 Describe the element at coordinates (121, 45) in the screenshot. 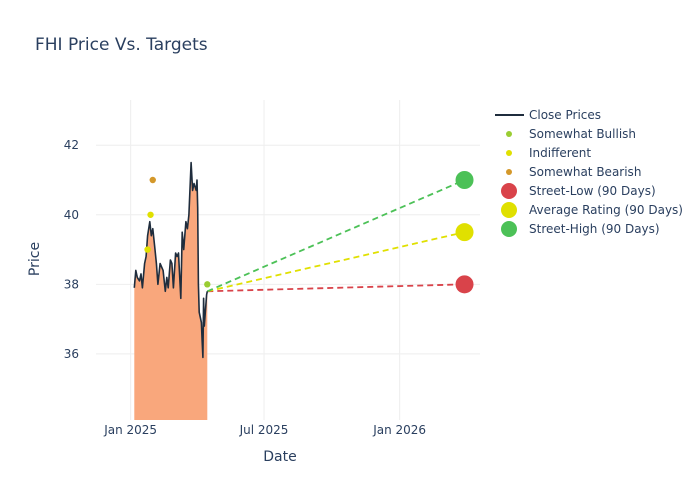

I see `chart-title: FHI Price Vs. Targets` at that location.